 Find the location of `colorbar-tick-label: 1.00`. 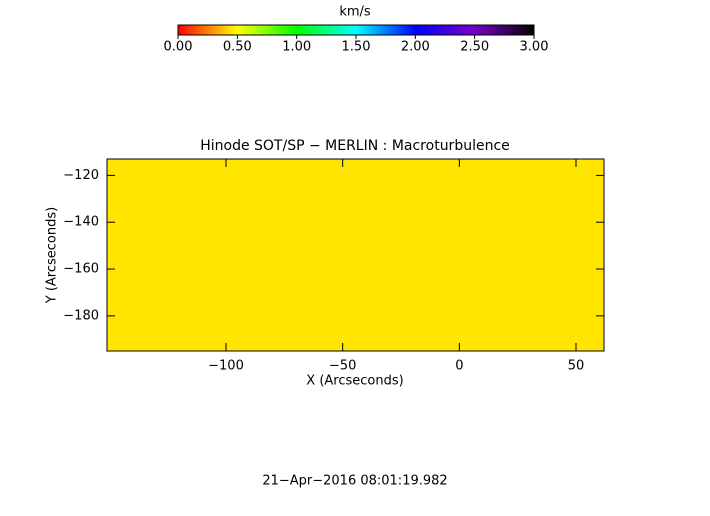

colorbar-tick-label: 1.00 is located at coordinates (296, 47).